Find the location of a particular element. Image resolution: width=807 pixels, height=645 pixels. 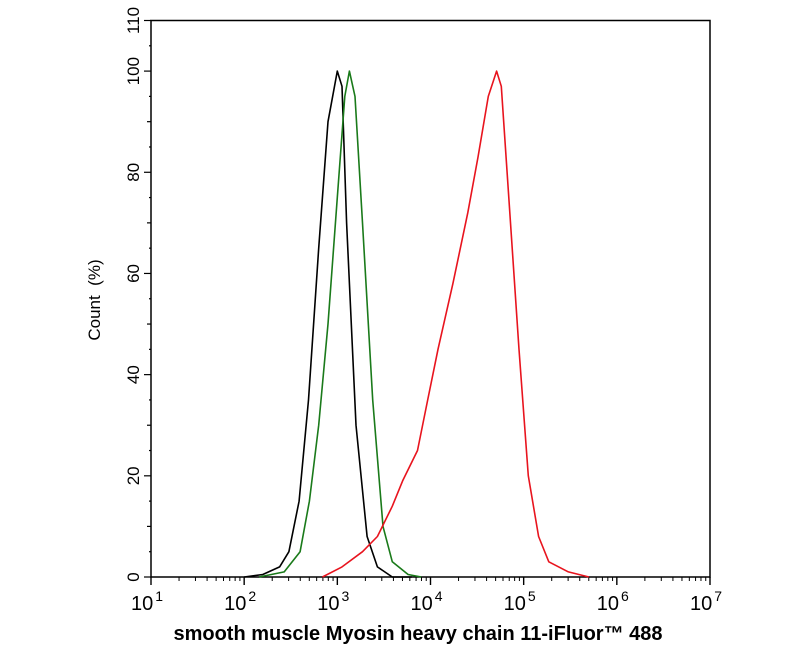

y-tick-label: 80 is located at coordinates (133, 172).